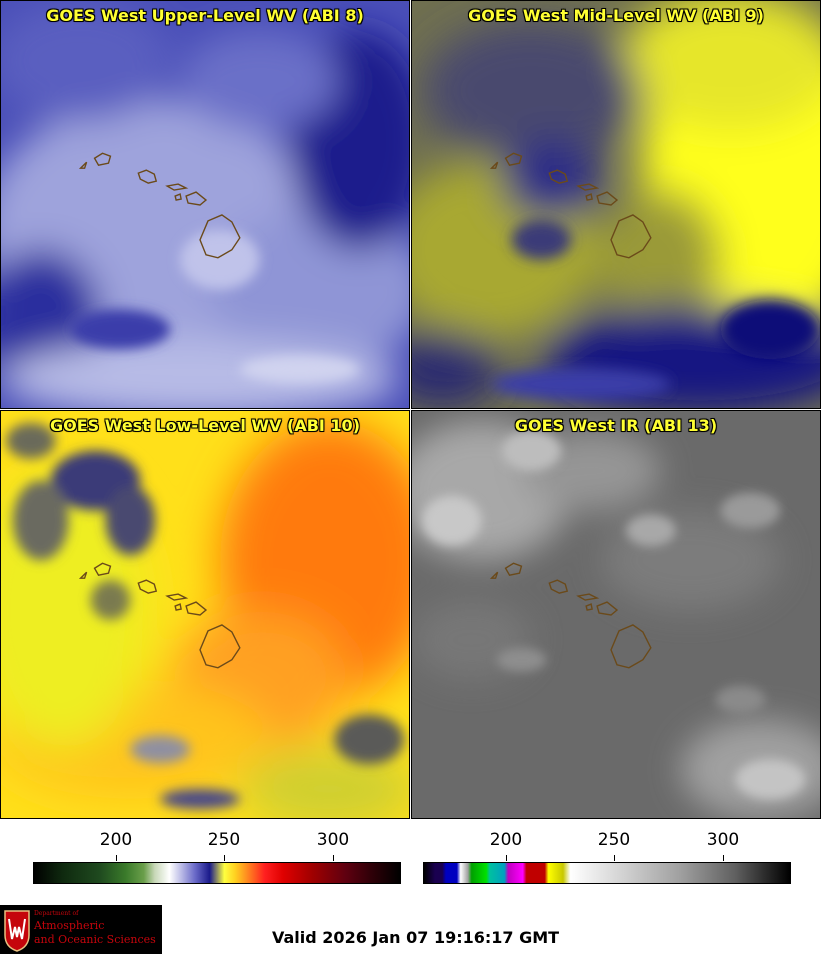  What do you see at coordinates (56, 913) in the screenshot?
I see `logo-department: Department of` at bounding box center [56, 913].